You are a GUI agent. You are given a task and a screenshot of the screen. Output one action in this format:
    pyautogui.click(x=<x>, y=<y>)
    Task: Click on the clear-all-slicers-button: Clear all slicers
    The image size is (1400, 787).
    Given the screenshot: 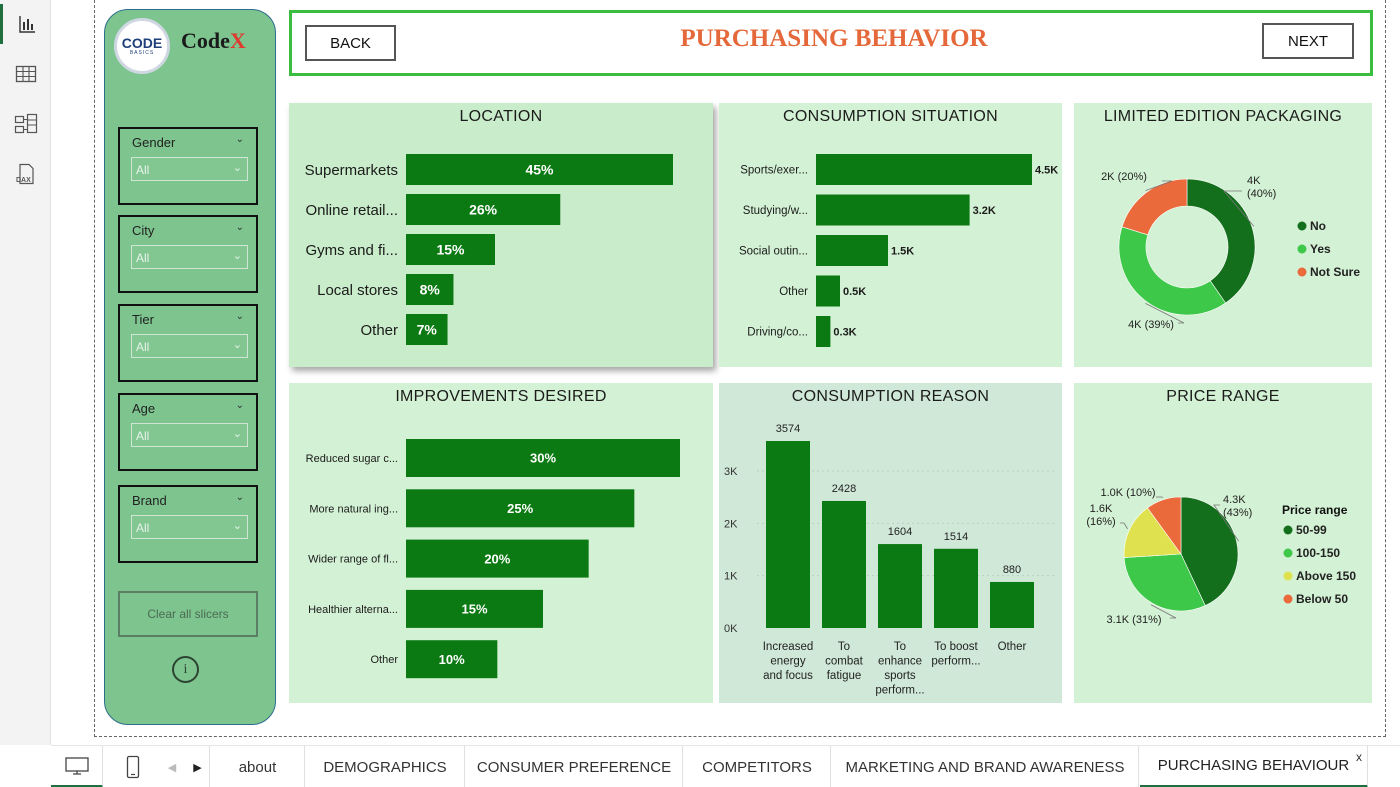 What is the action you would take?
    pyautogui.click(x=188, y=614)
    